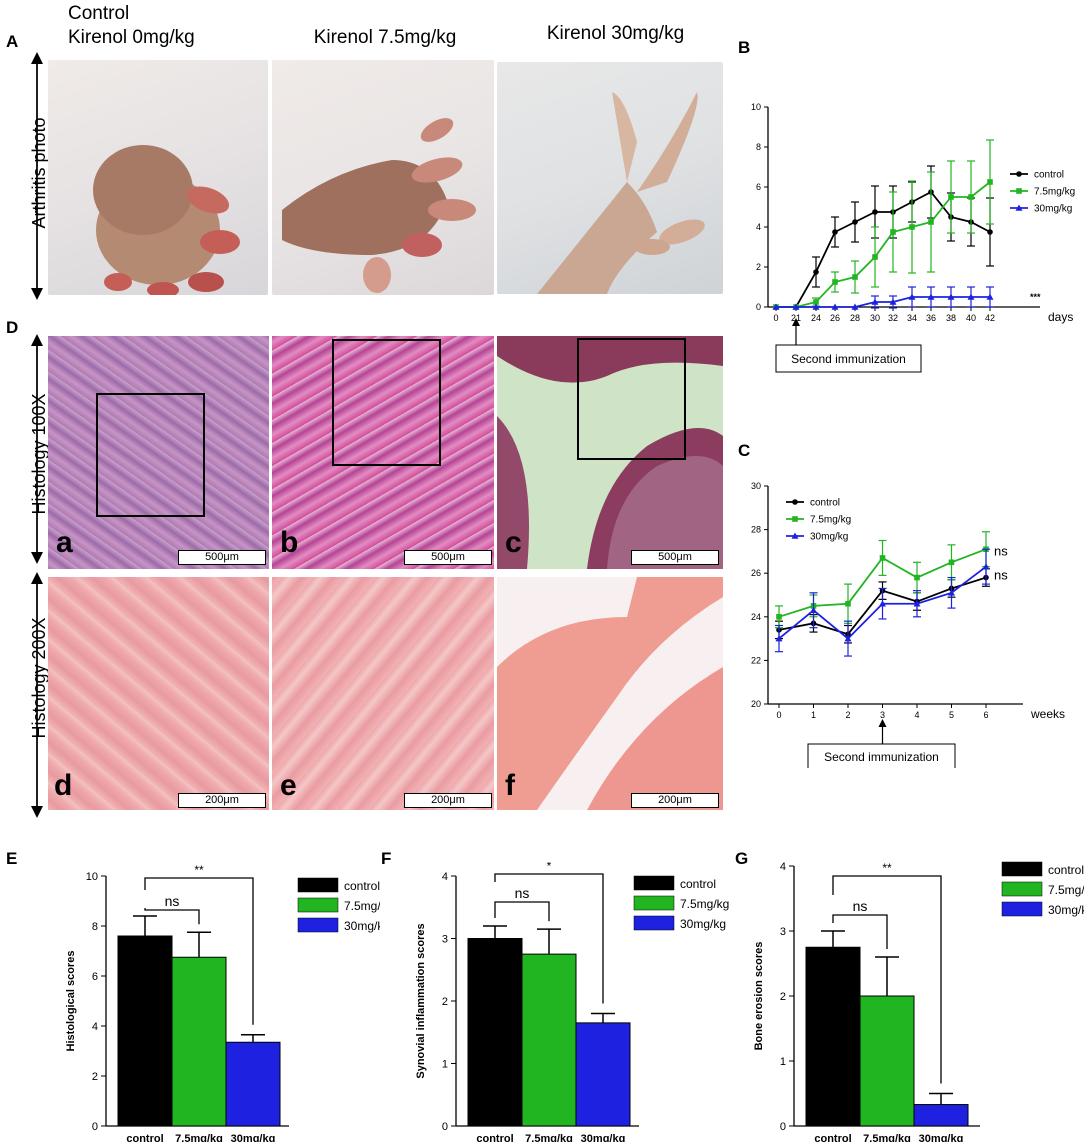 The image size is (1084, 1146). Describe the element at coordinates (887, 979) in the screenshot. I see `sig-bracket-major` at that location.